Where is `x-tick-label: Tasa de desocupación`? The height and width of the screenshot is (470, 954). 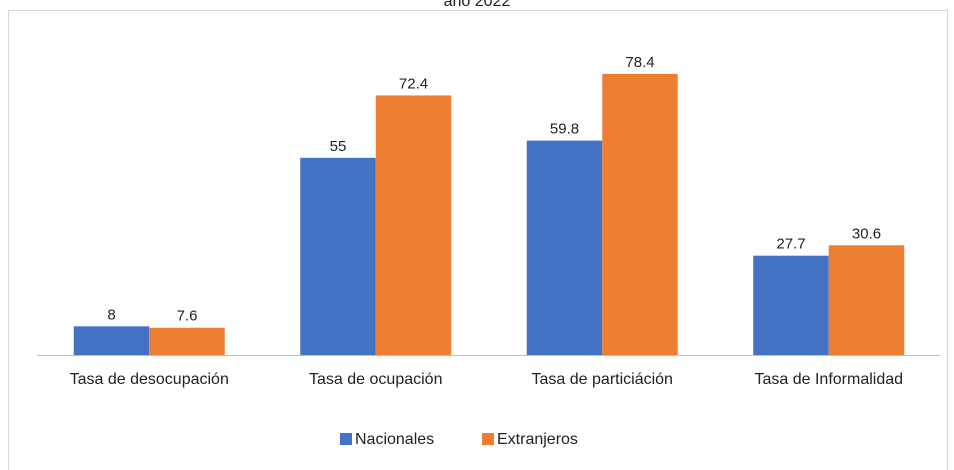
x-tick-label: Tasa de desocupación is located at coordinates (149, 379).